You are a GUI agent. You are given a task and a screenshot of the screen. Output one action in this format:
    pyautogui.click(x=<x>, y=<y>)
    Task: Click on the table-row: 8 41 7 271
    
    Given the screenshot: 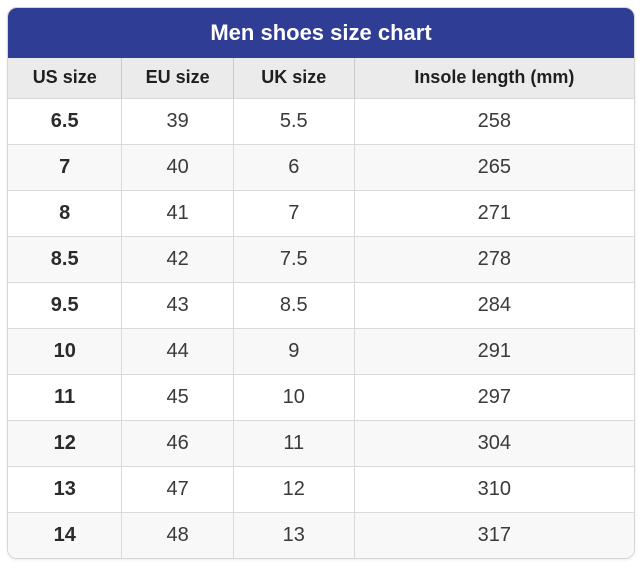 What is the action you would take?
    pyautogui.click(x=321, y=212)
    